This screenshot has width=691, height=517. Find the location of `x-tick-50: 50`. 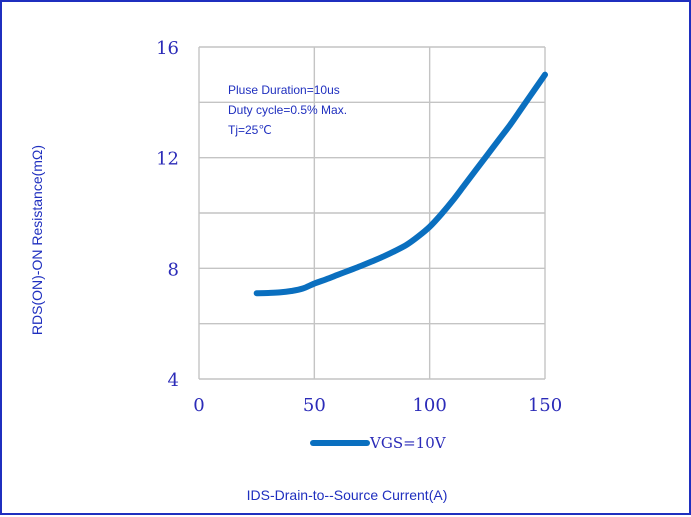

x-tick-50: 50 is located at coordinates (314, 405).